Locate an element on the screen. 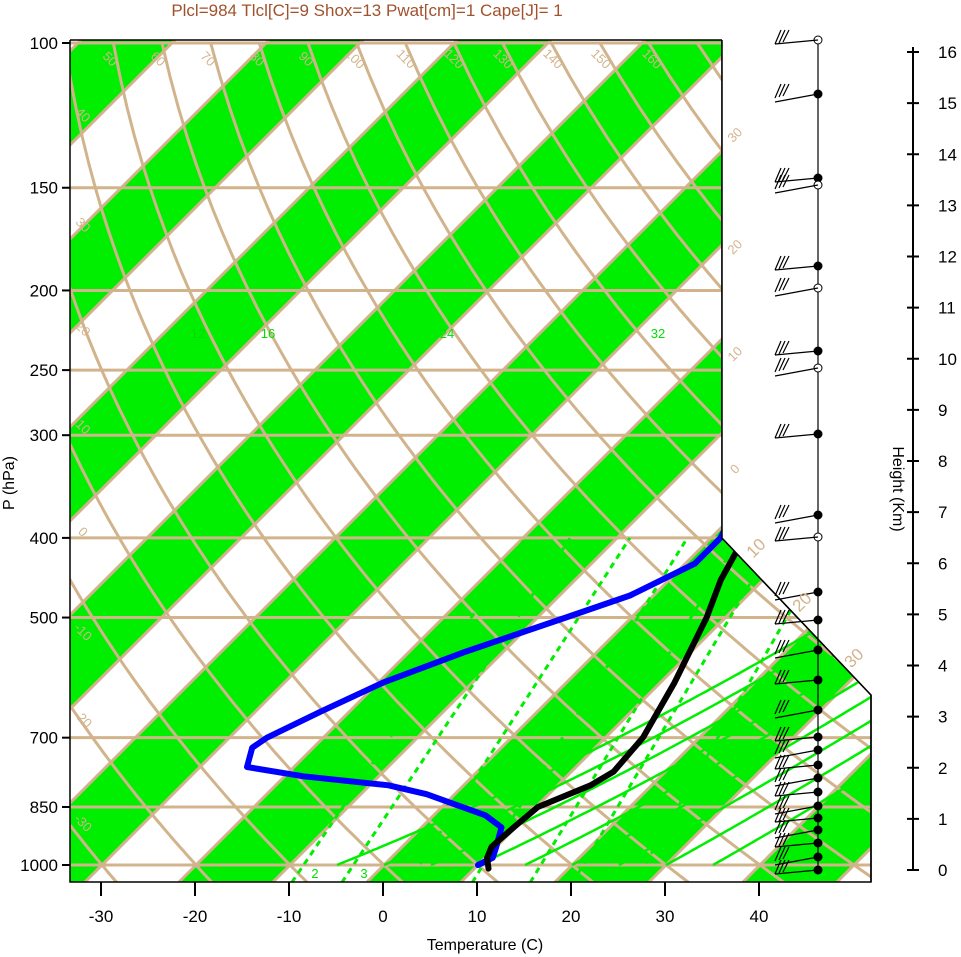 The height and width of the screenshot is (957, 961). height-tick-label: 16 is located at coordinates (947, 52).